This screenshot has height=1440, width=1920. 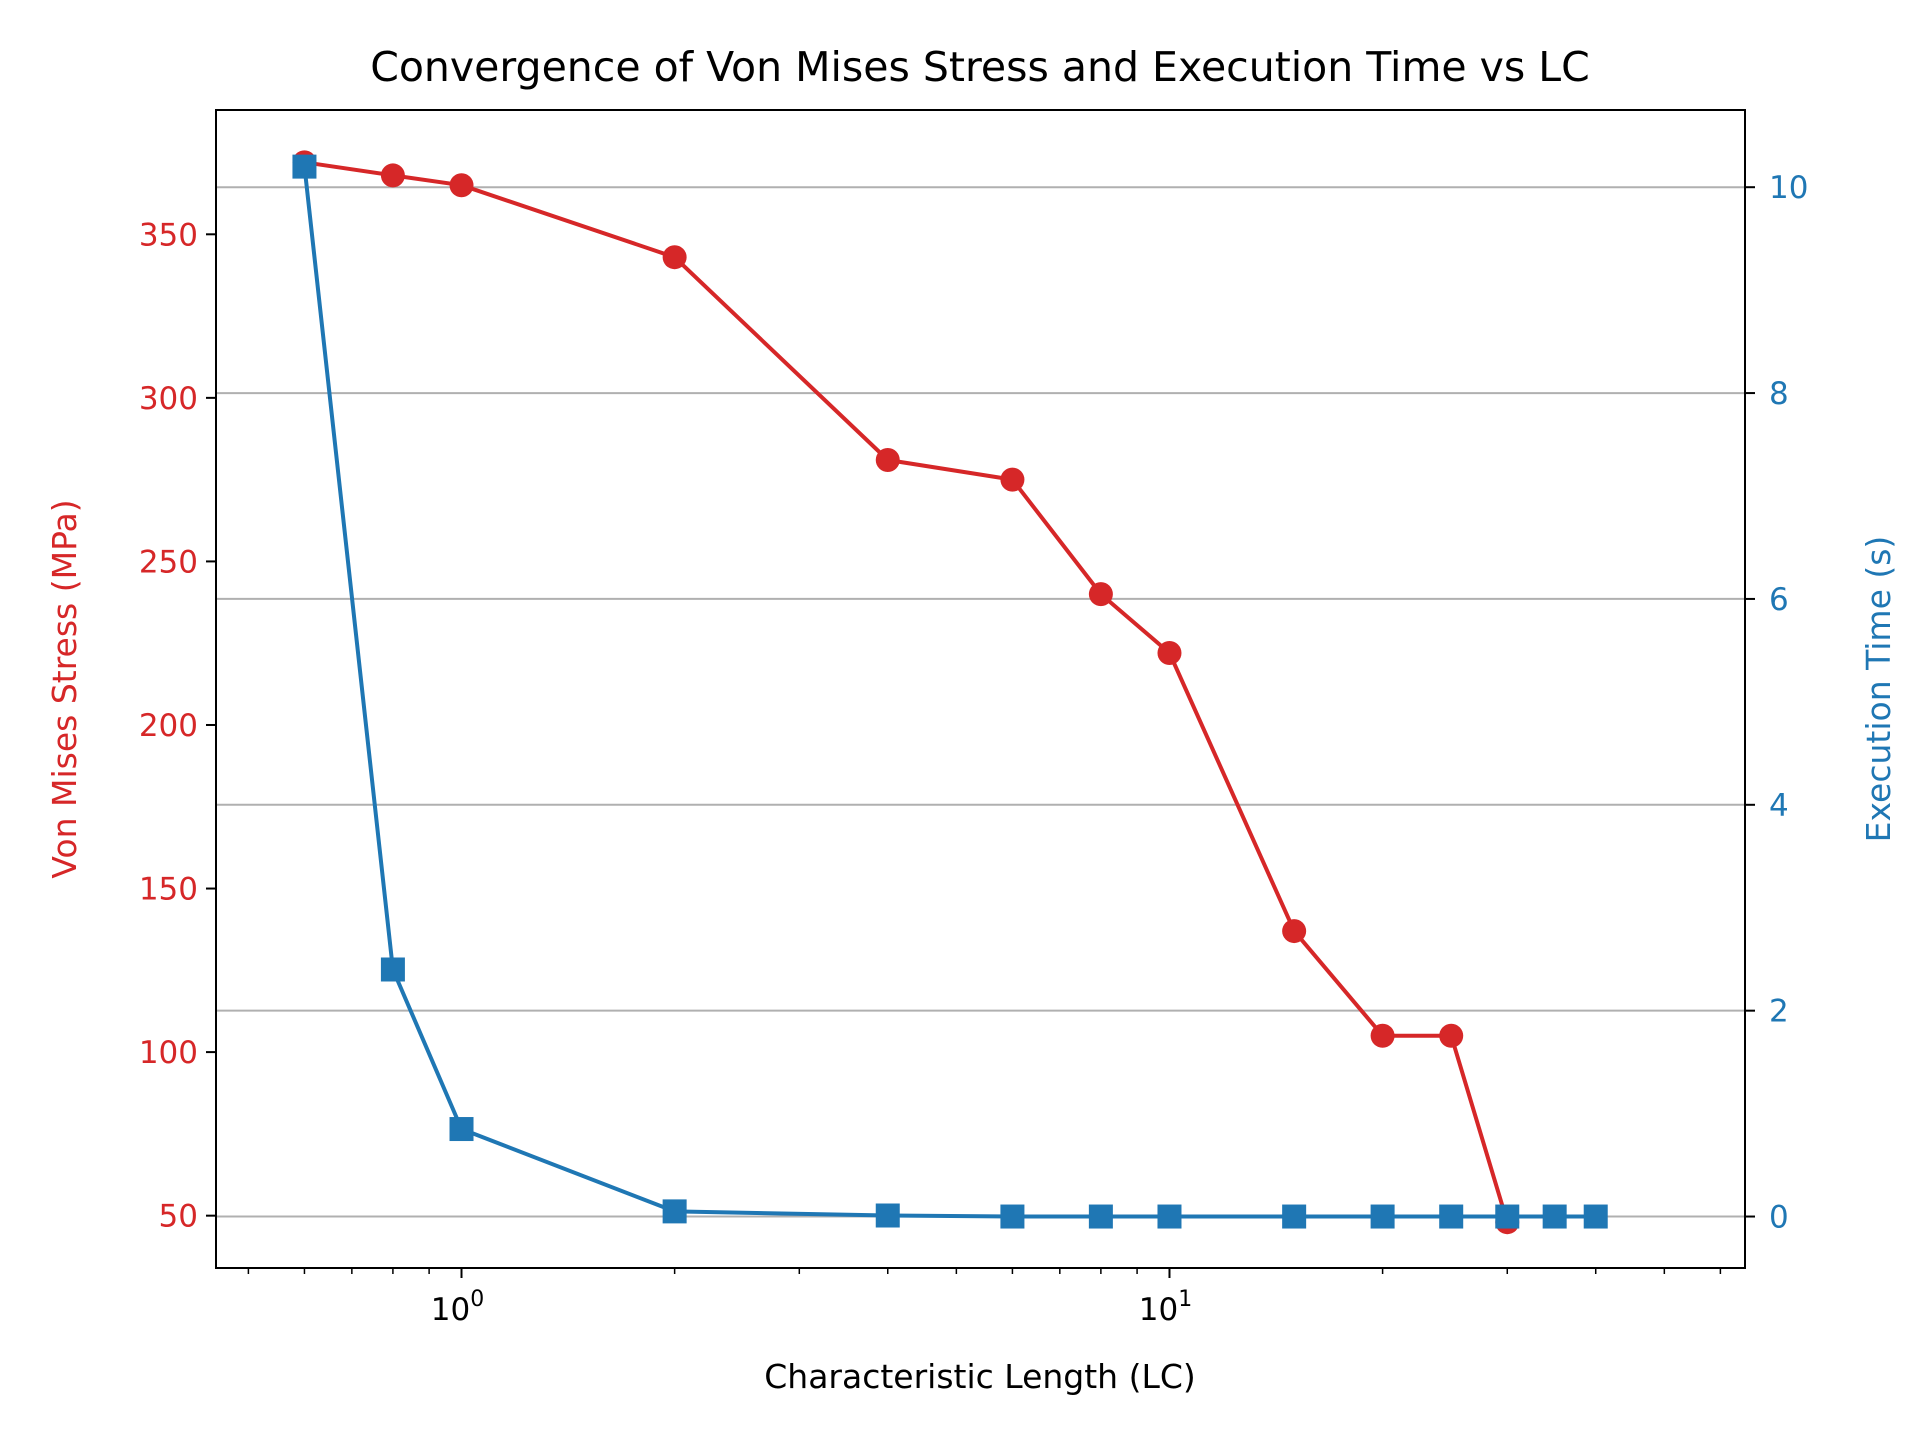 I want to click on y-axis-left: 50 100 150 200 250 300 350, so click(x=177, y=726).